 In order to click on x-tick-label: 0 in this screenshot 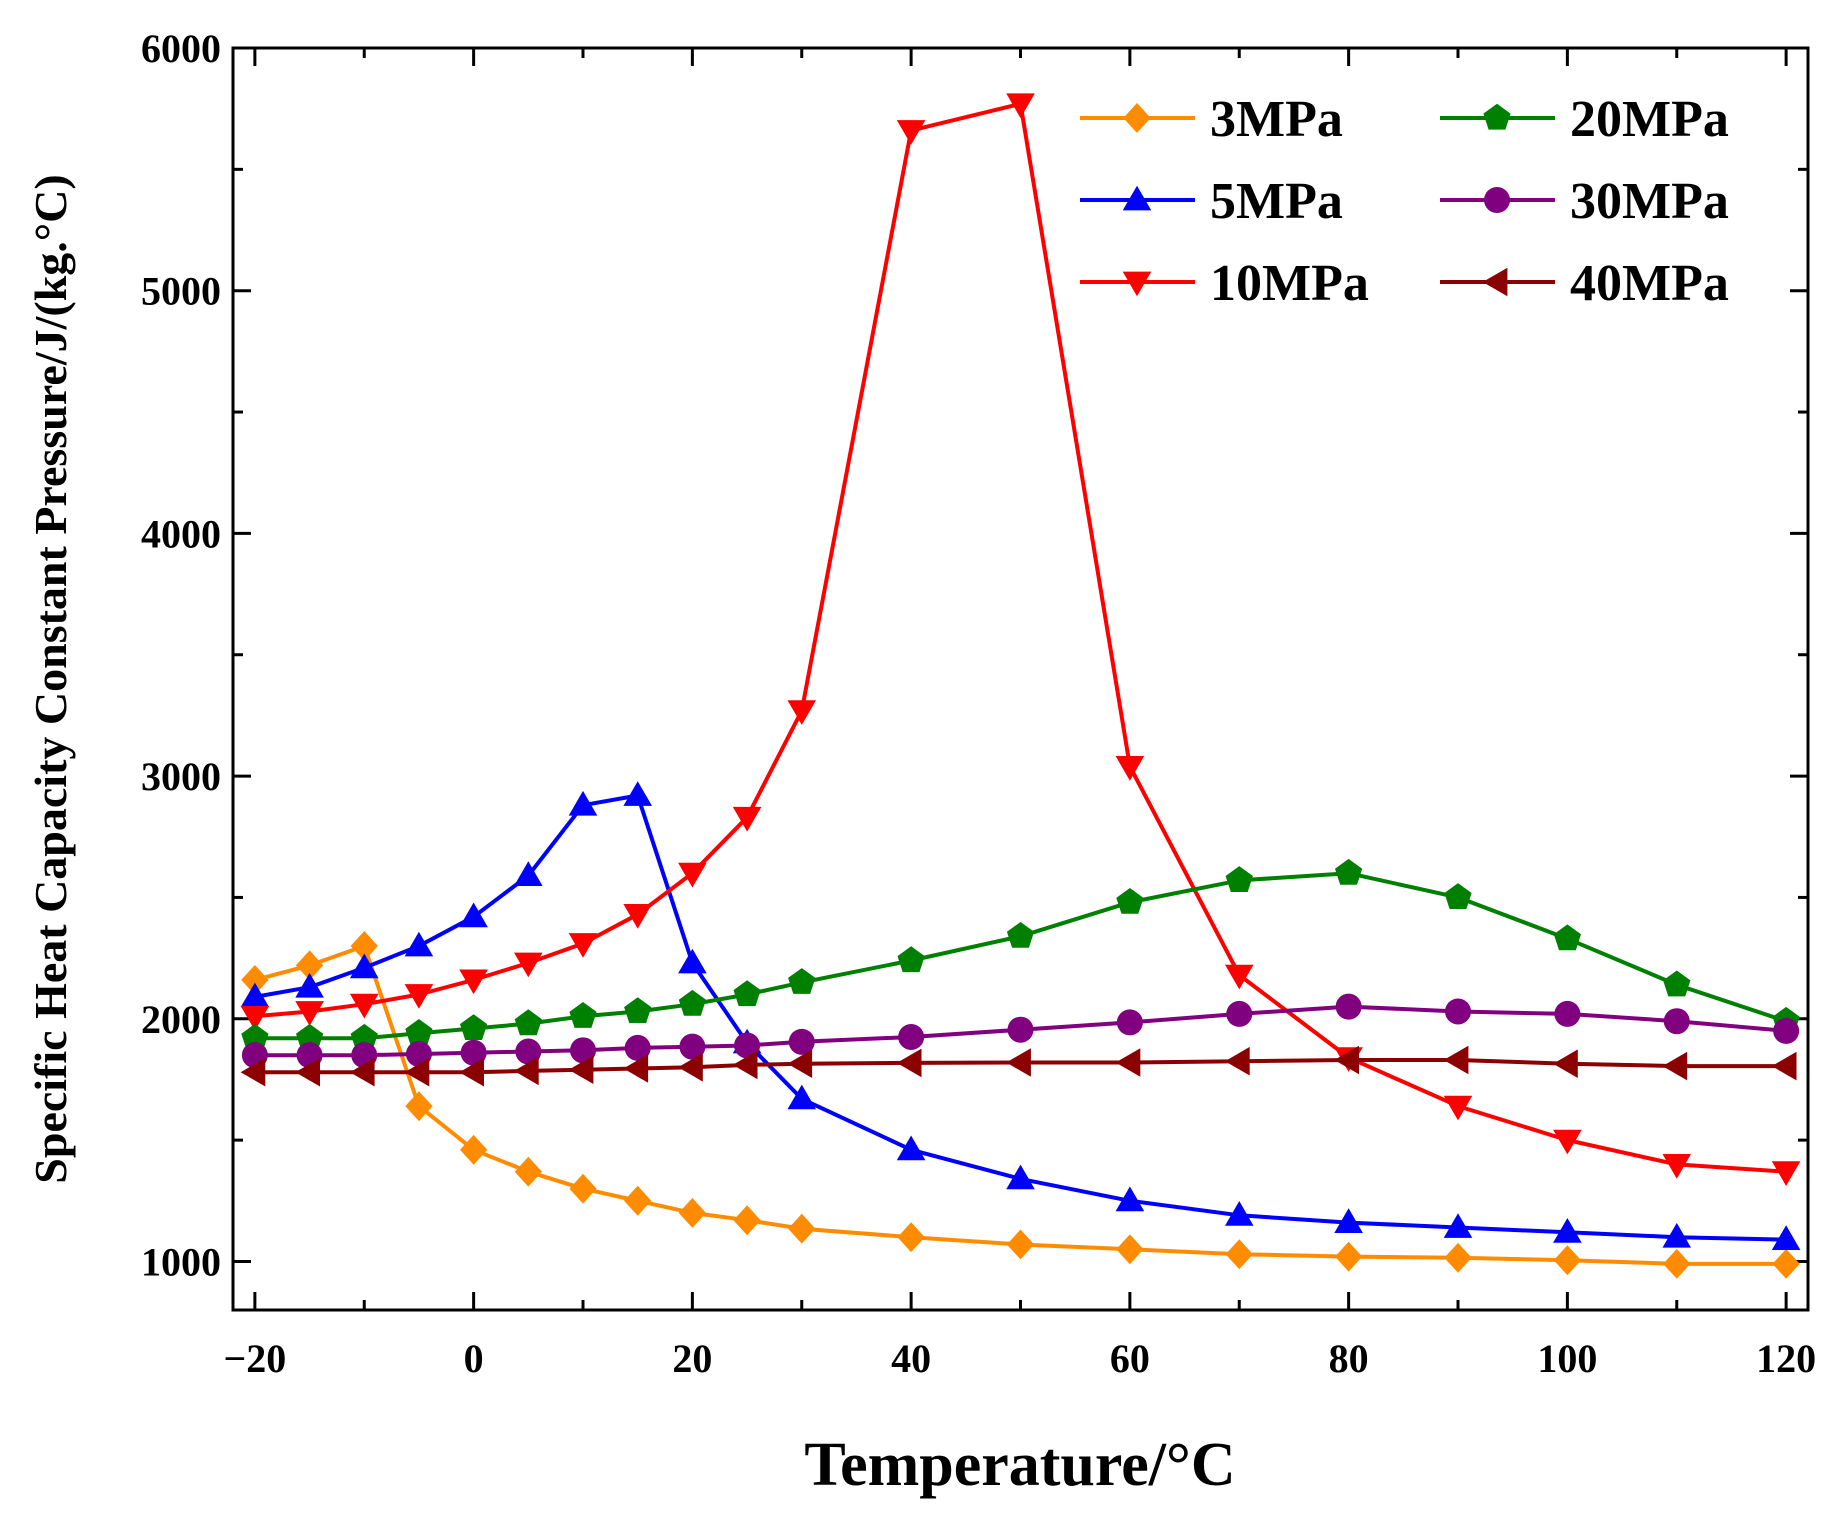, I will do `click(474, 1358)`.